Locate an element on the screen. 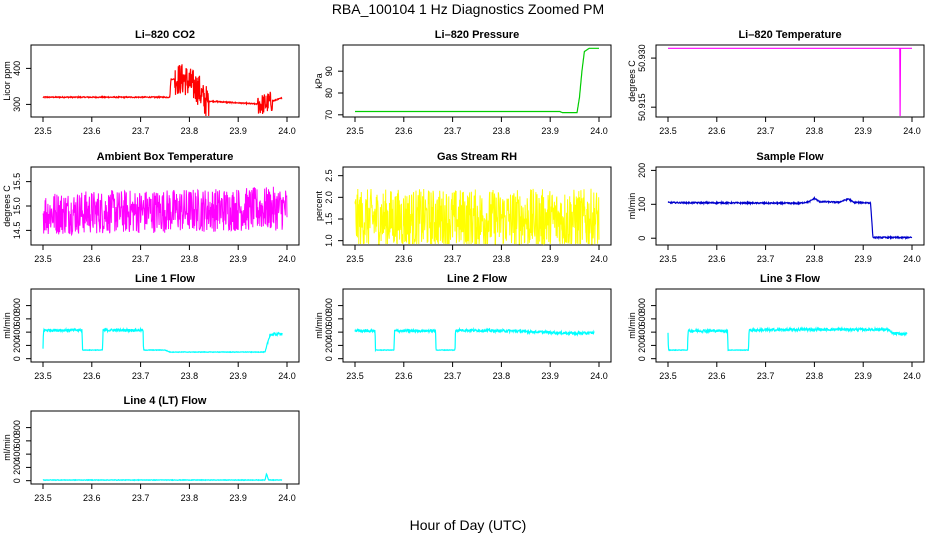  panel-title: Li–820 CO2 is located at coordinates (165, 35).